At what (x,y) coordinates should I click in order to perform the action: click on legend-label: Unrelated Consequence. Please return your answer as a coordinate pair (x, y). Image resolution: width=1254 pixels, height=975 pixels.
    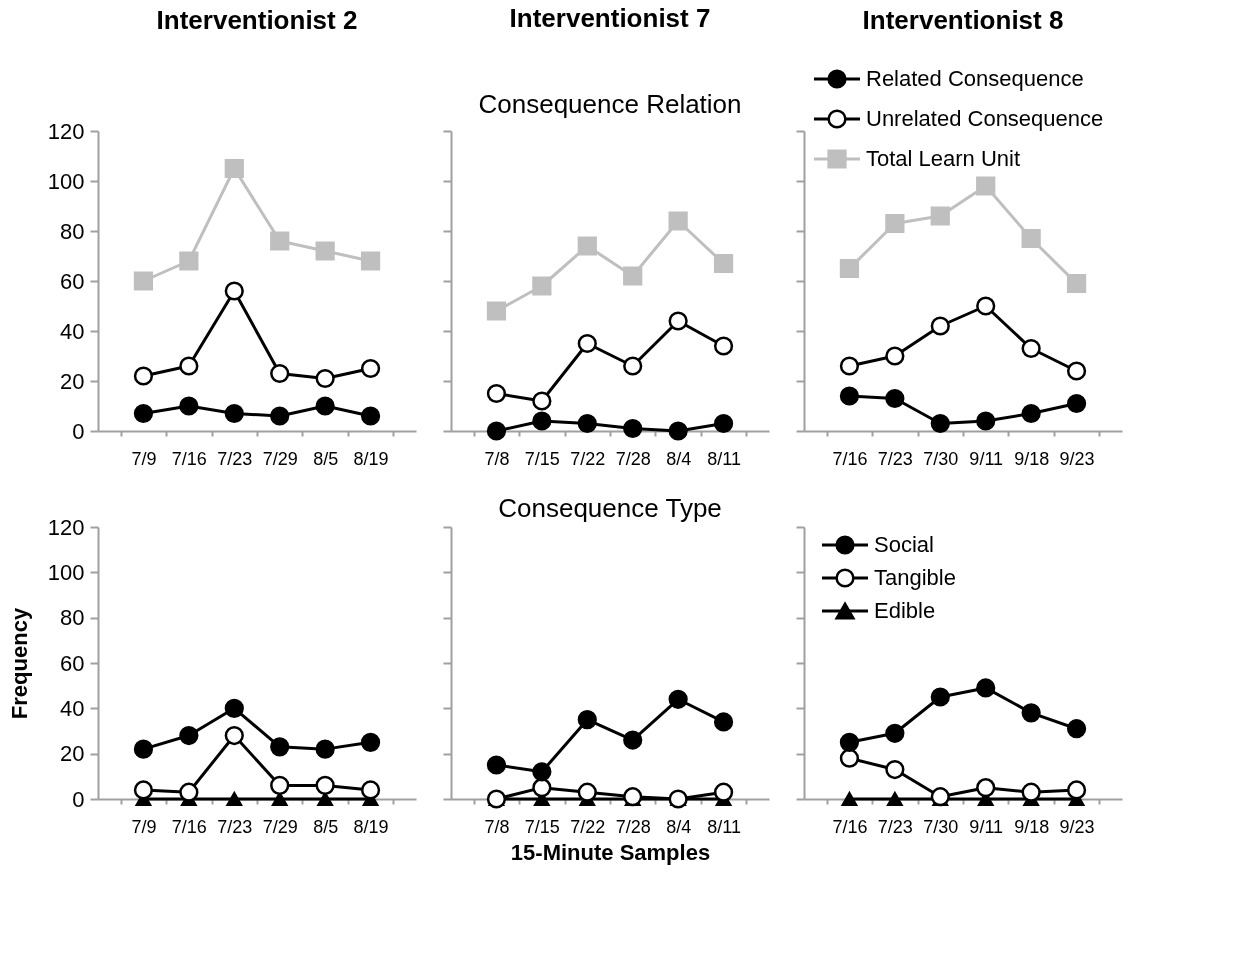
    Looking at the image, I should click on (985, 118).